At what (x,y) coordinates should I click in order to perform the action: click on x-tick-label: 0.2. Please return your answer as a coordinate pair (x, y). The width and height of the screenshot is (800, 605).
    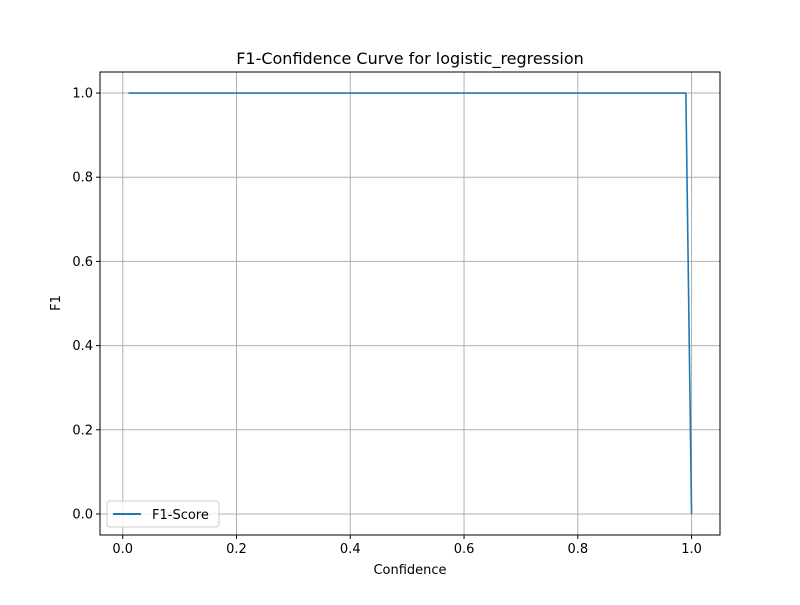
    Looking at the image, I should click on (236, 549).